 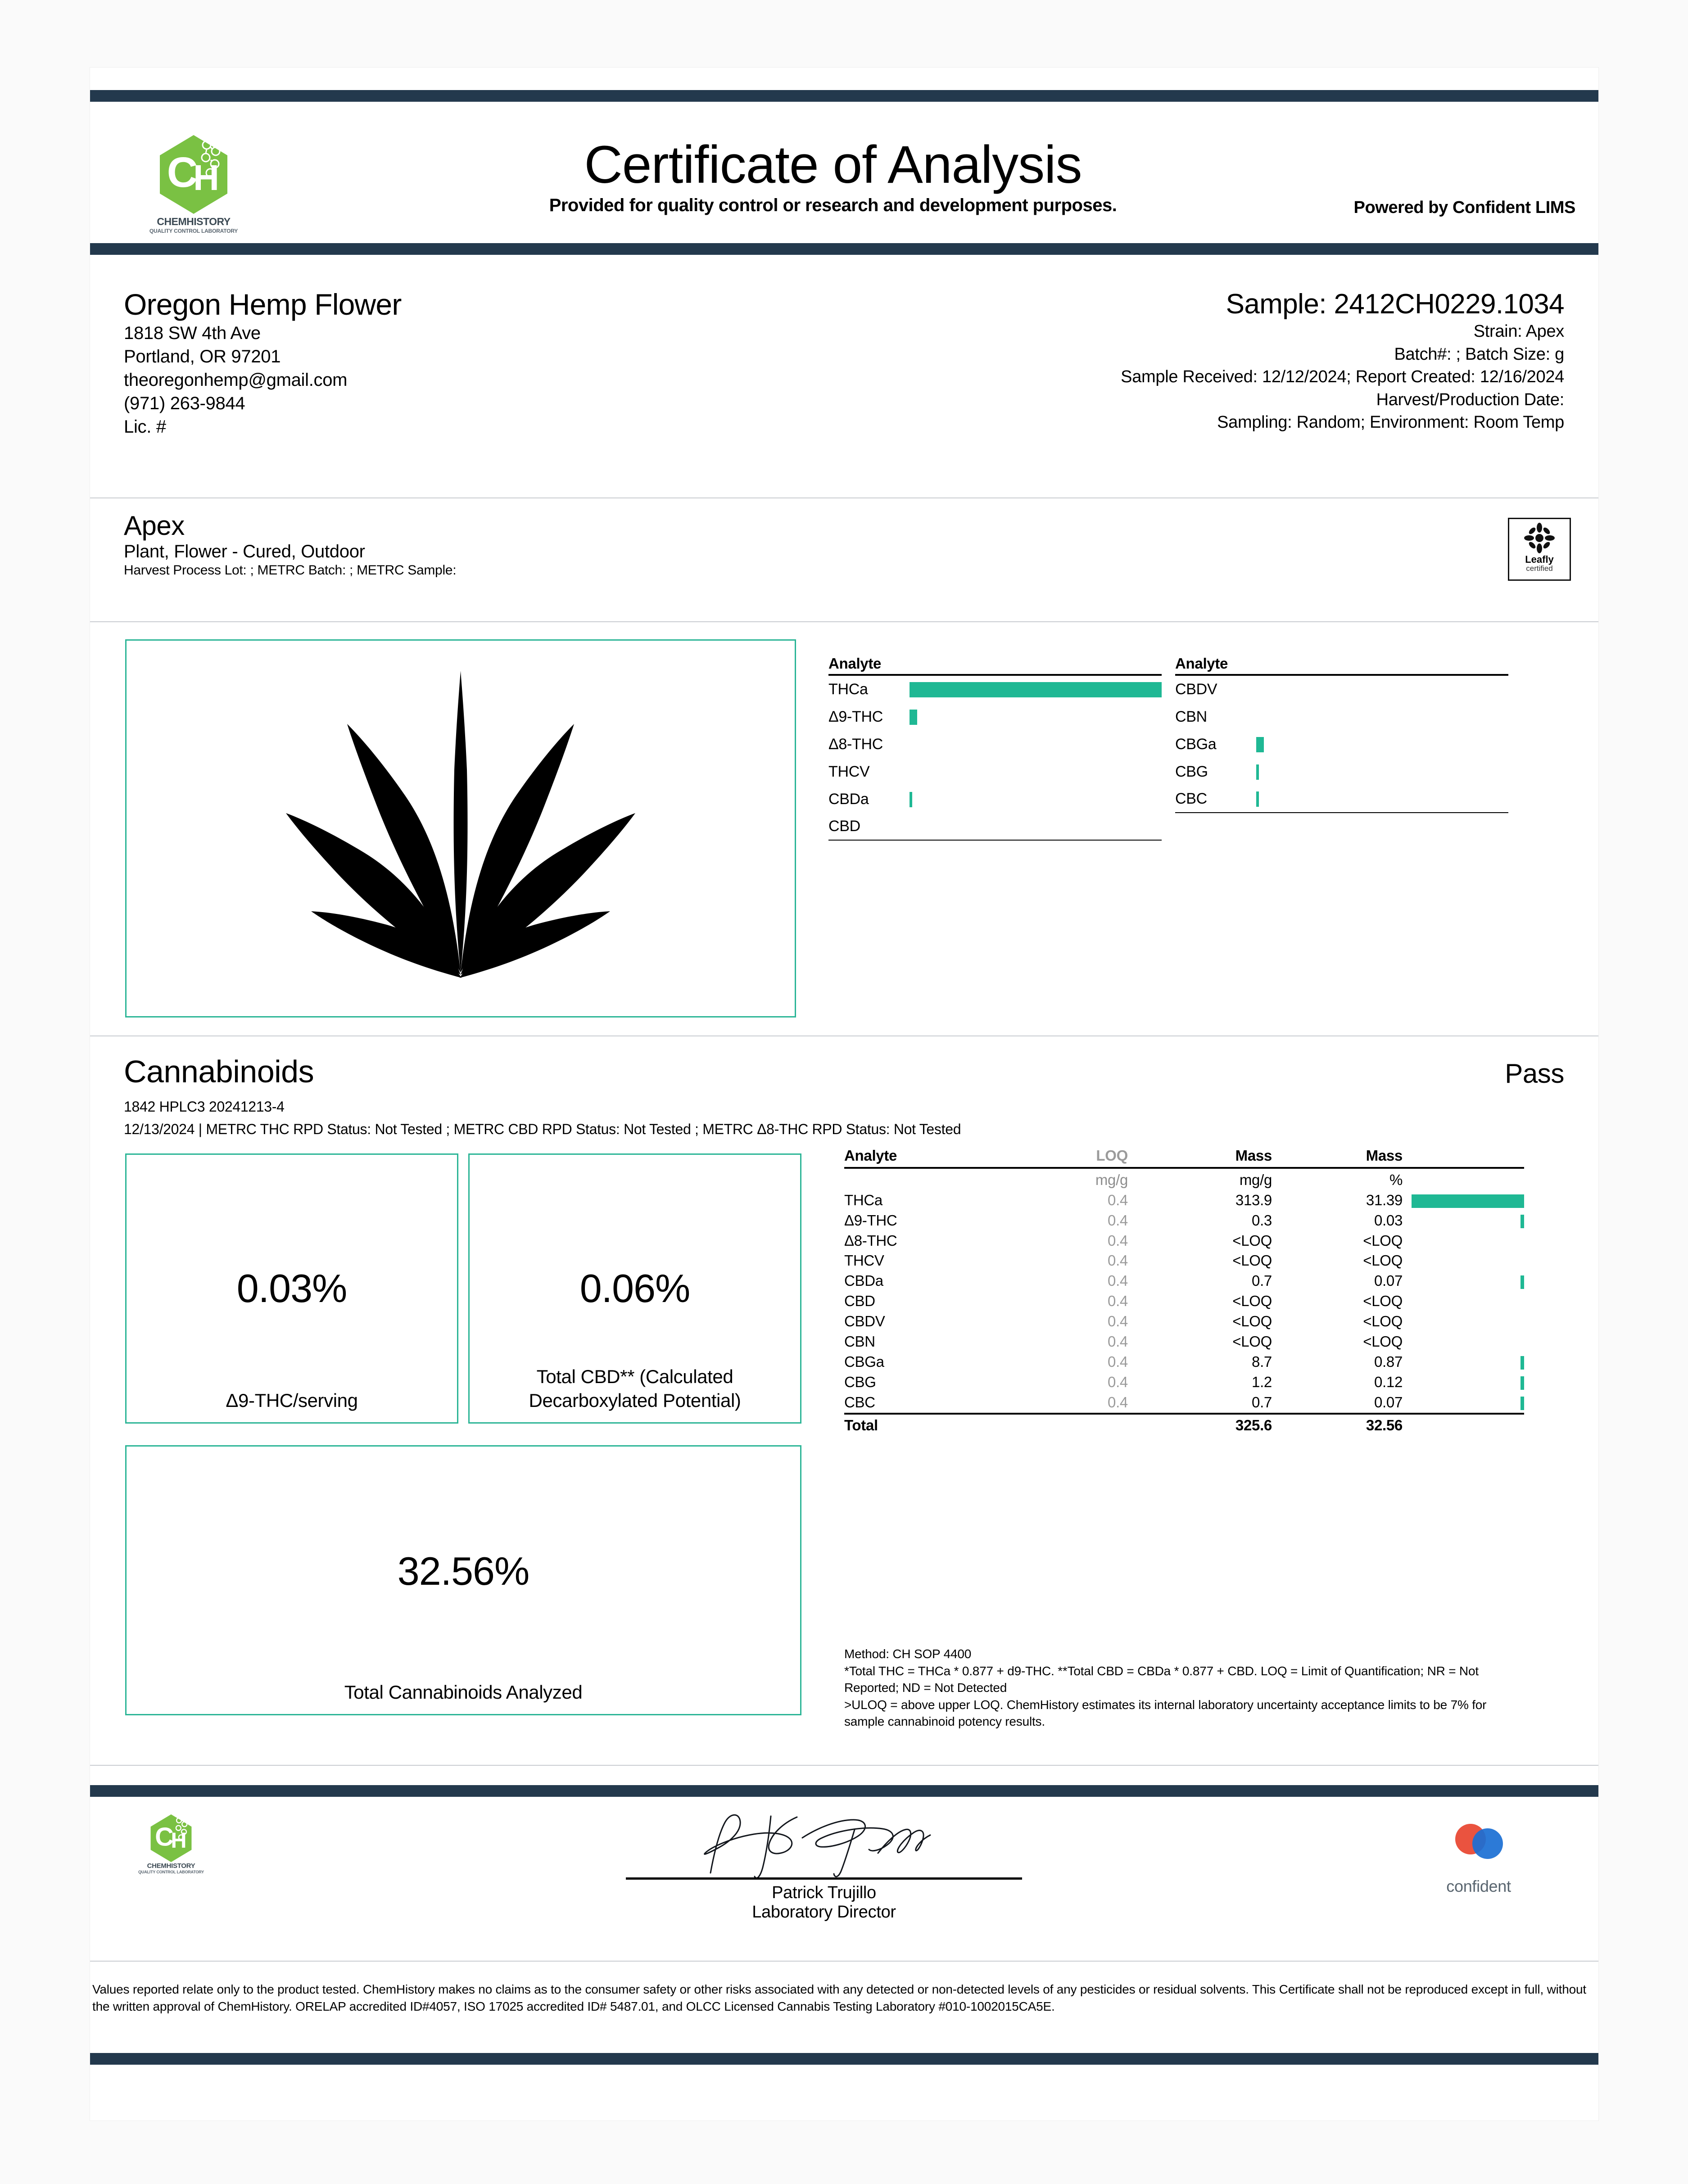 What do you see at coordinates (860, 1381) in the screenshot?
I see `cell-analyte: CBG` at bounding box center [860, 1381].